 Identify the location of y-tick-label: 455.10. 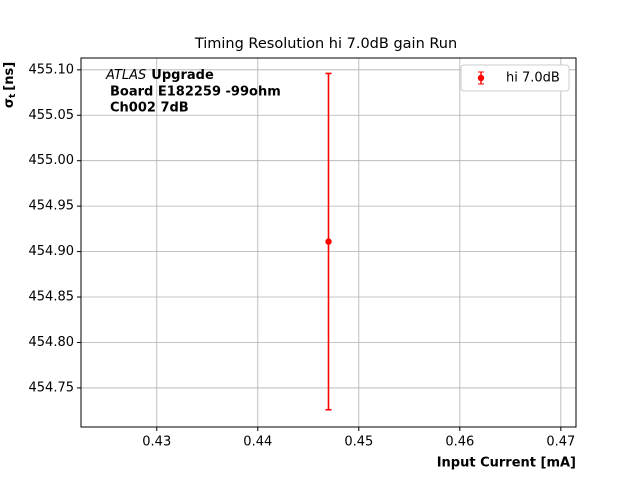
(52, 69).